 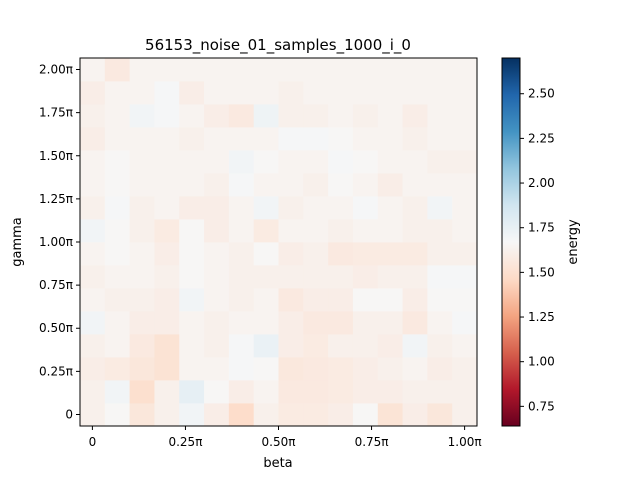 I want to click on colorbar, so click(x=511, y=242).